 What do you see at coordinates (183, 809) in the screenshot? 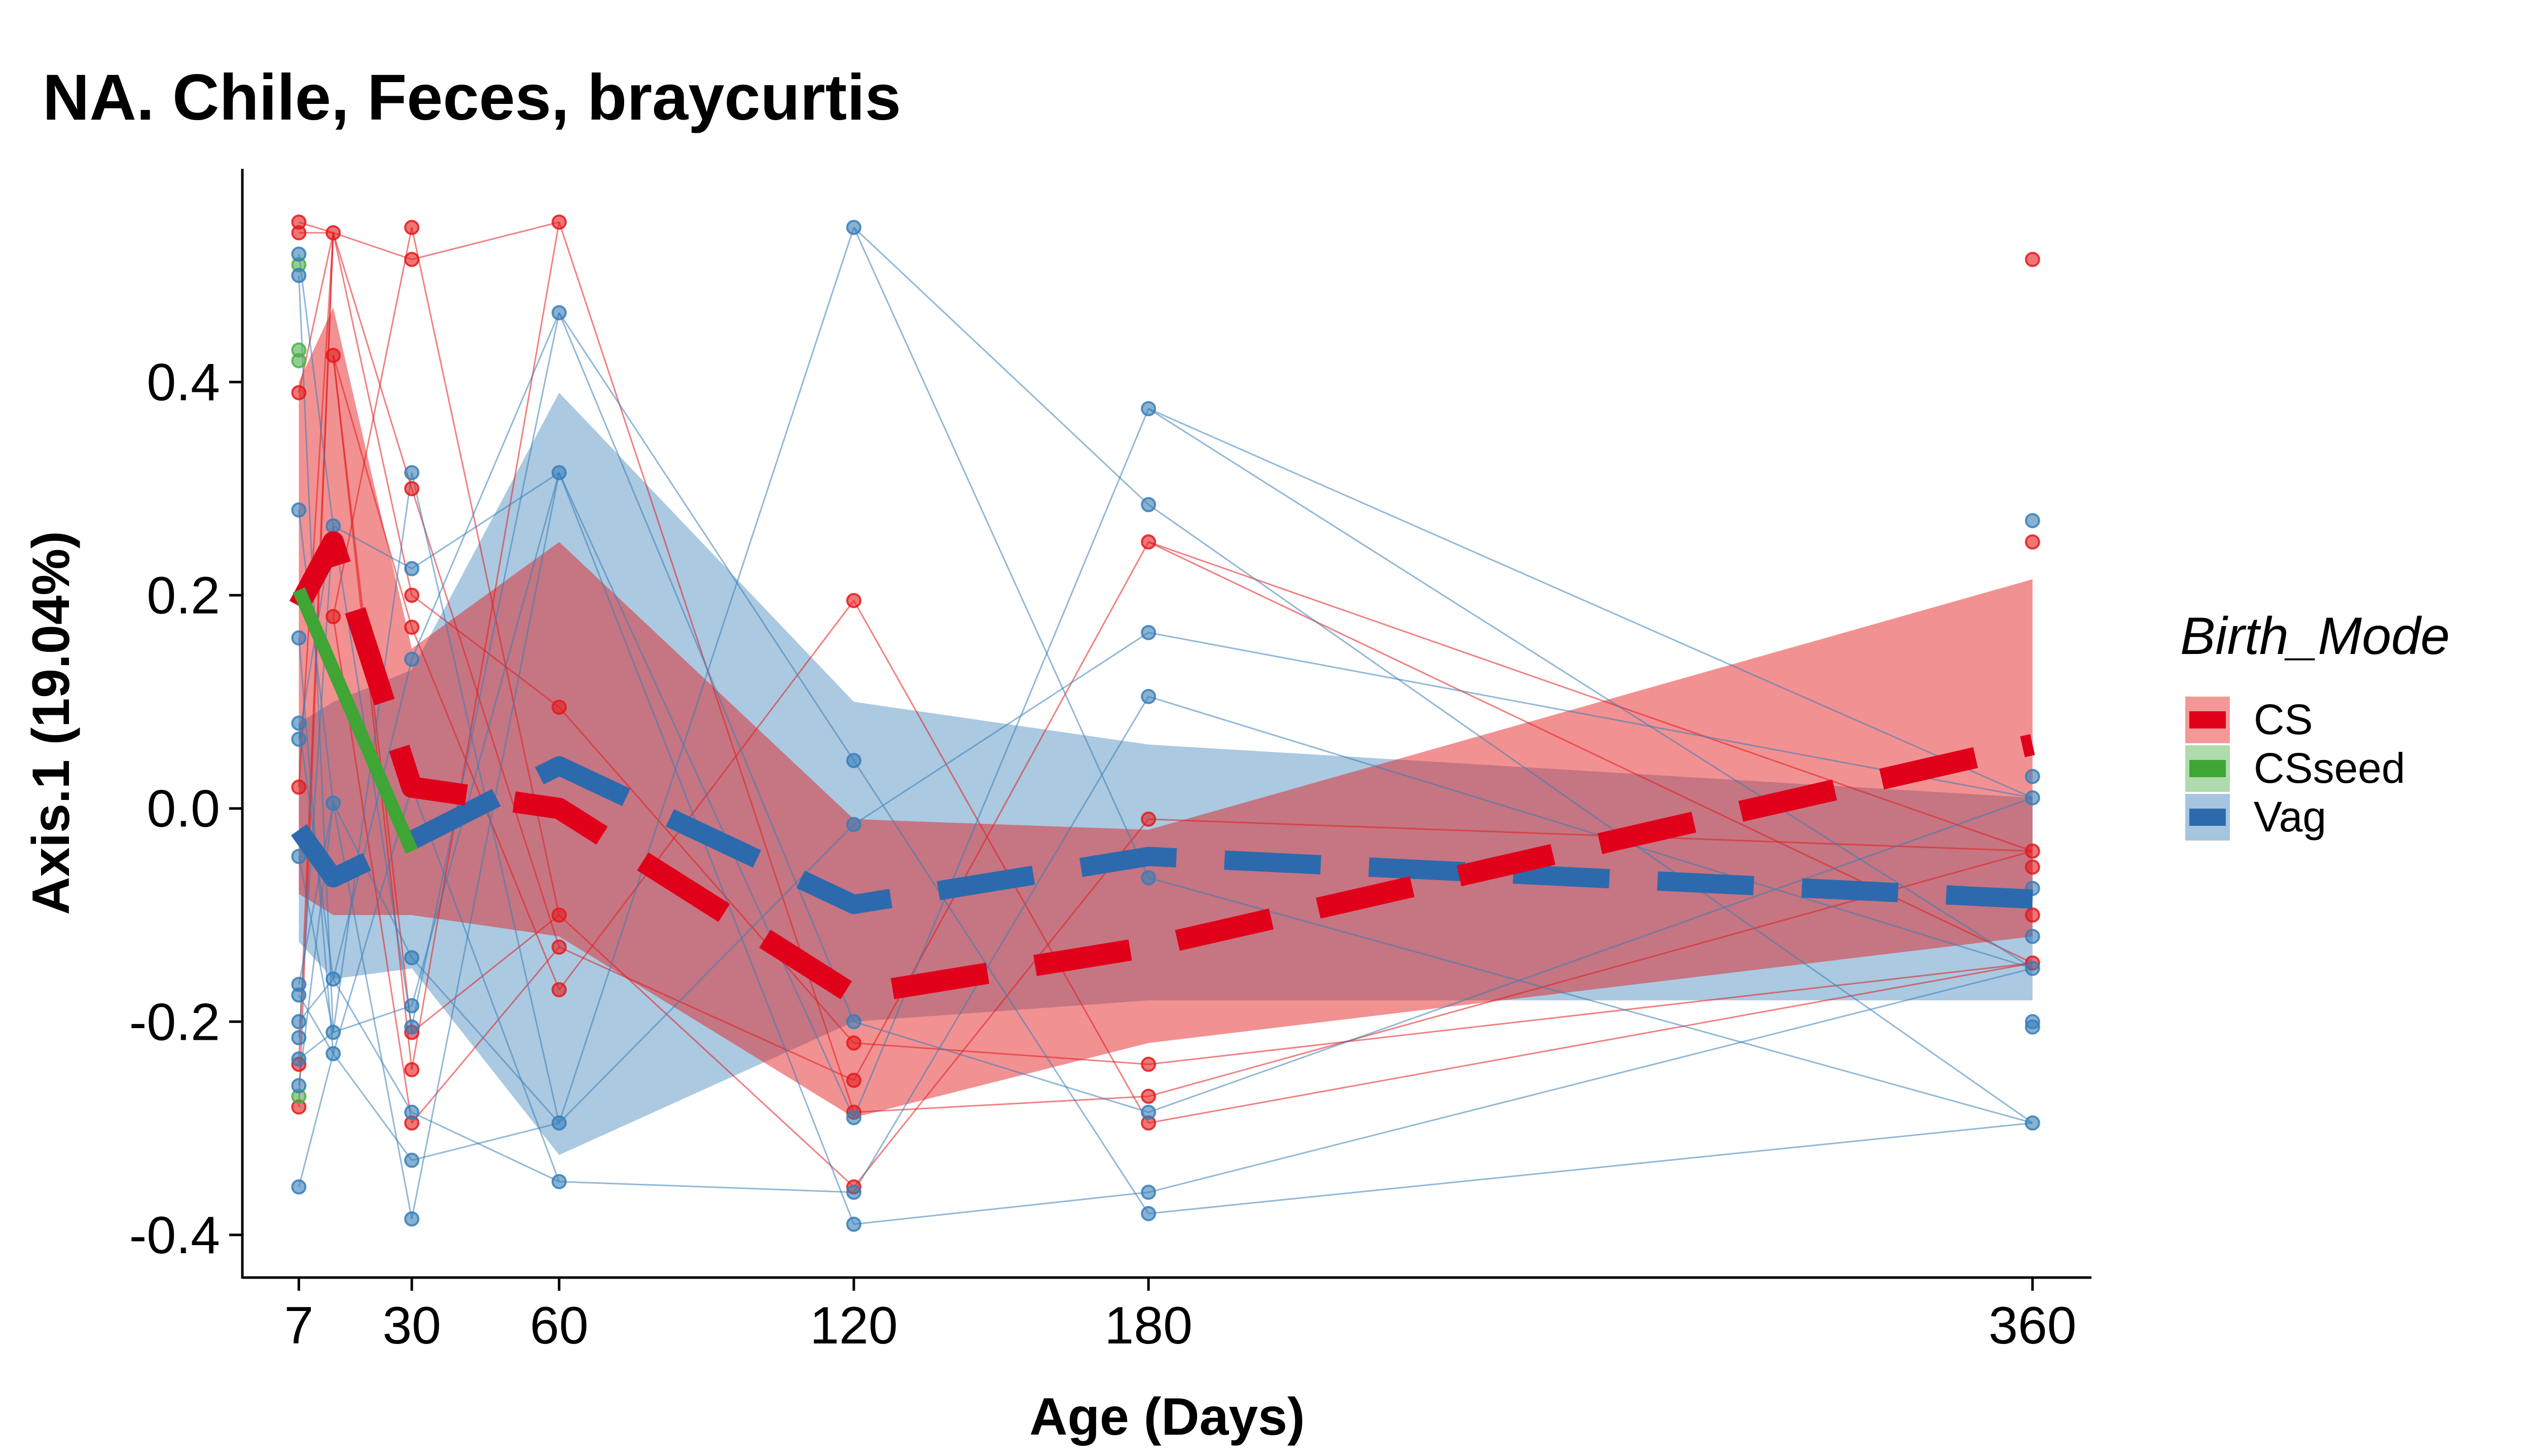
I see `y-tick-label: 0.0` at bounding box center [183, 809].